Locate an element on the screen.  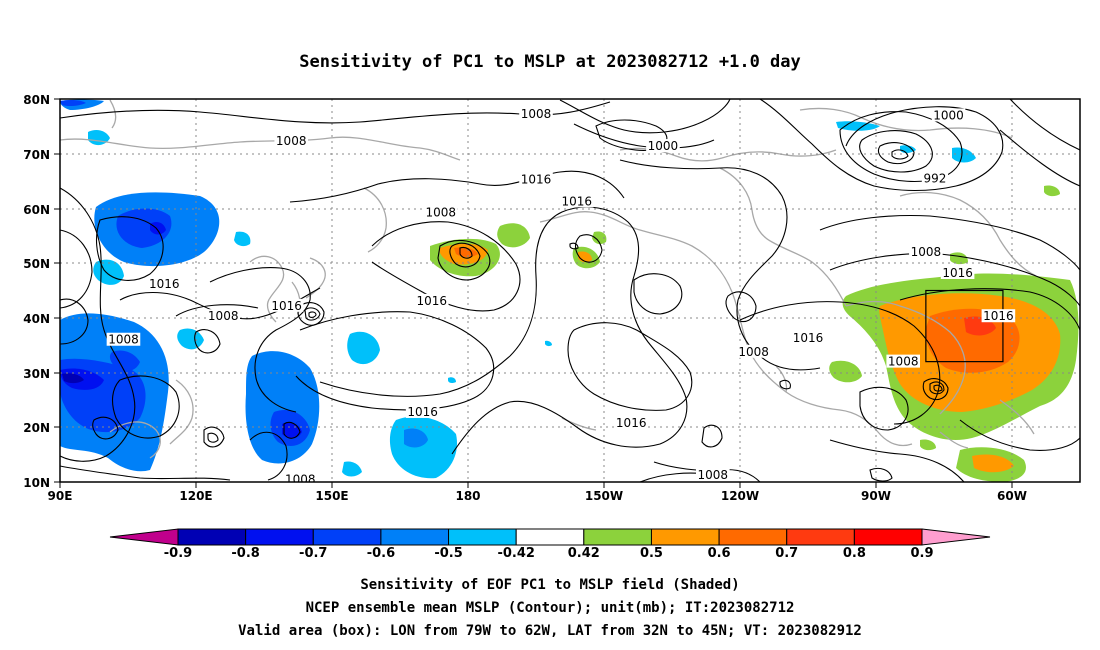
lat-label: 70N is located at coordinates (36, 155).